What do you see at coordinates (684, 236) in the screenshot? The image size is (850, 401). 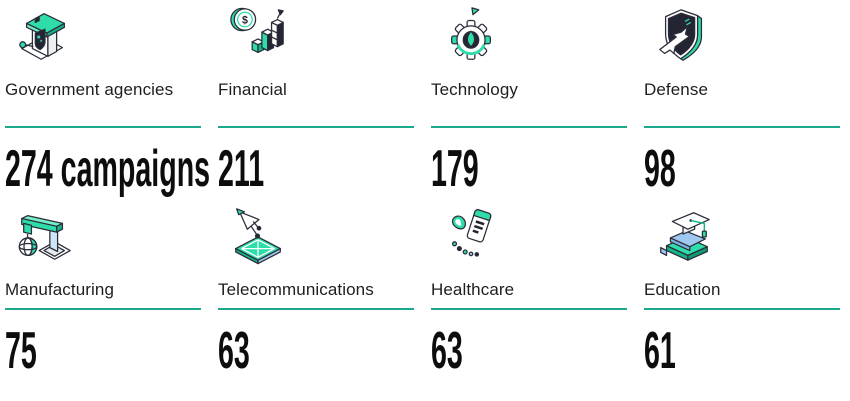 I see `graduation-cap-books-icon` at bounding box center [684, 236].